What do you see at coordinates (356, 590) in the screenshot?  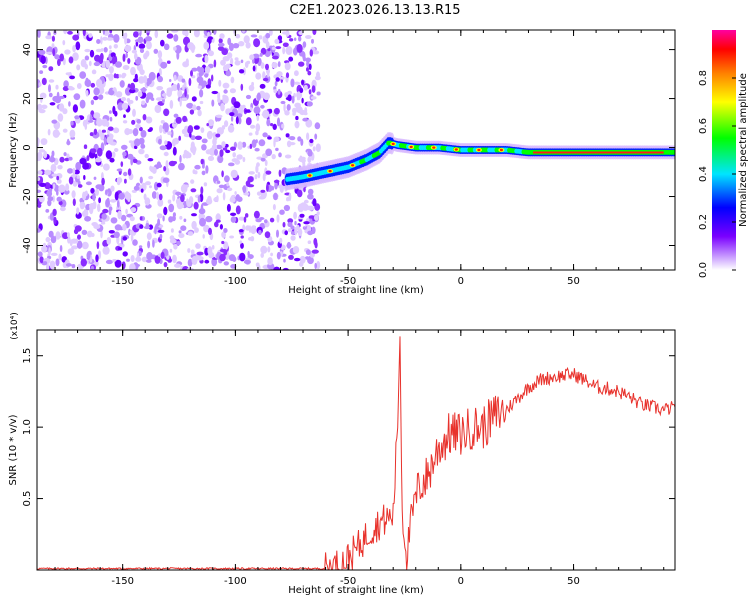 I see `snr-x-label: Height of straight line (km)` at bounding box center [356, 590].